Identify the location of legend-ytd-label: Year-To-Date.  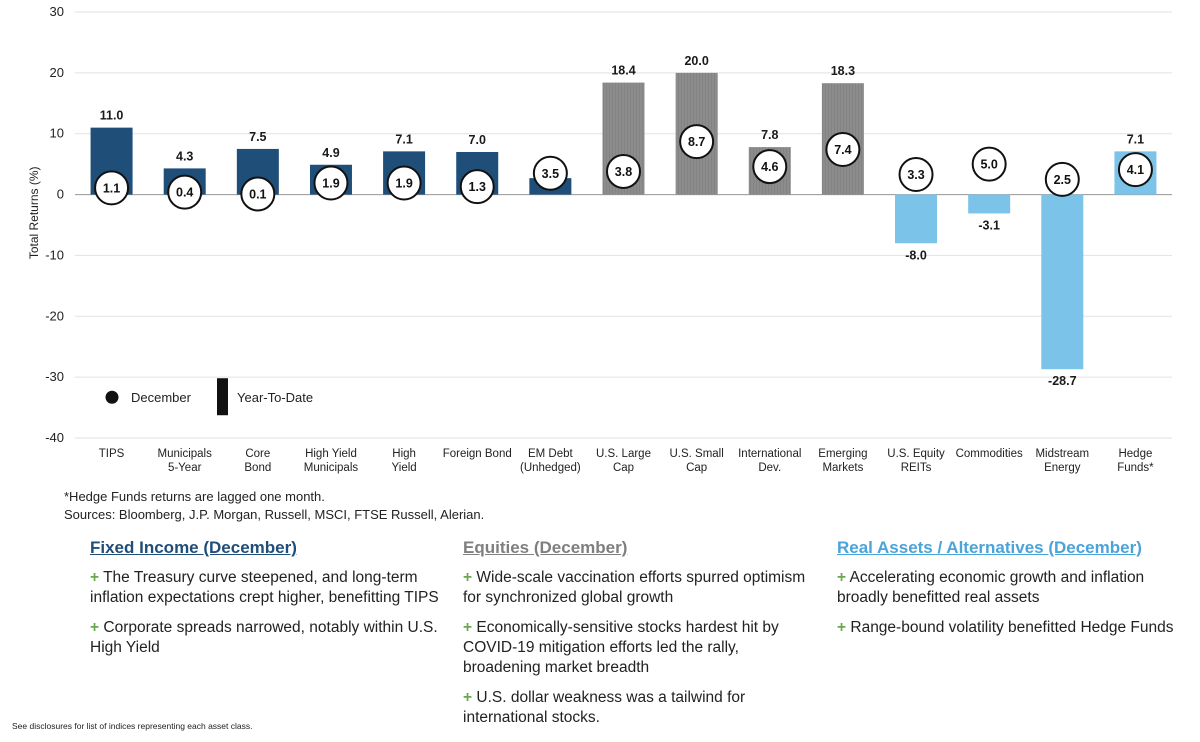
(275, 397).